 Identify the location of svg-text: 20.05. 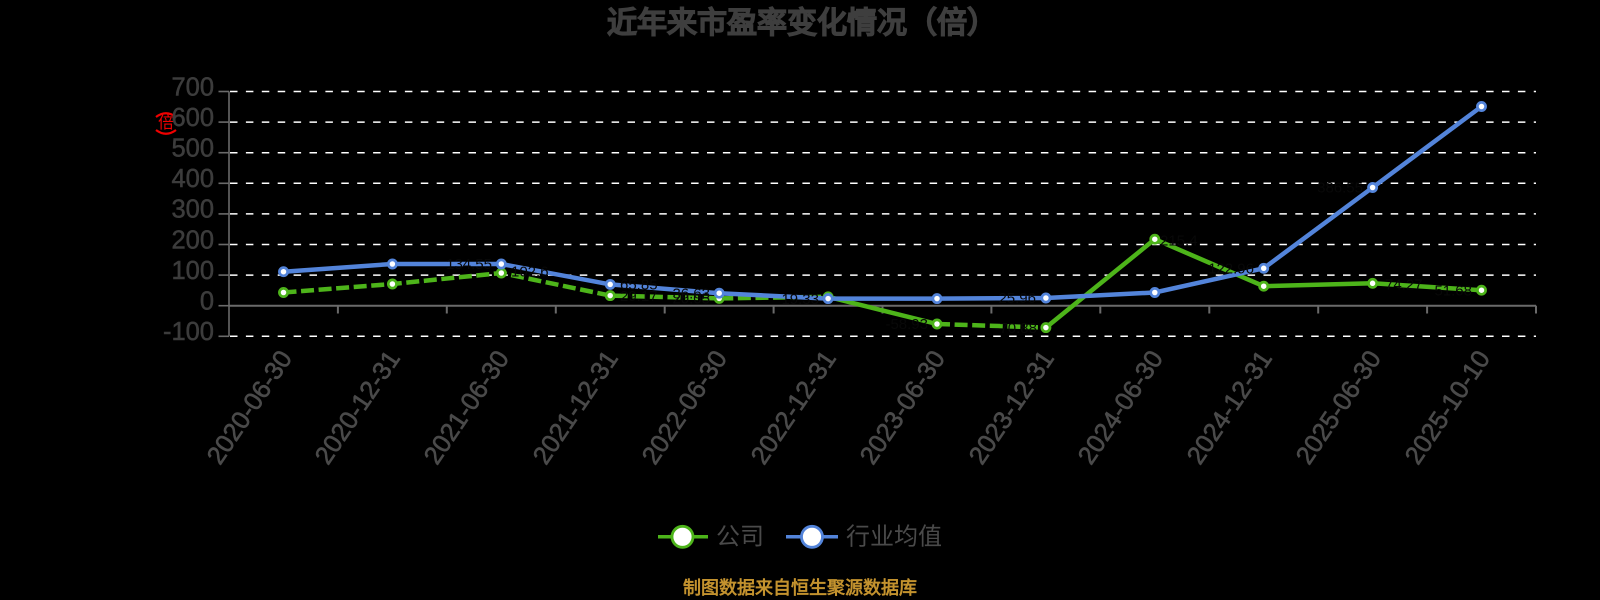
(691, 299).